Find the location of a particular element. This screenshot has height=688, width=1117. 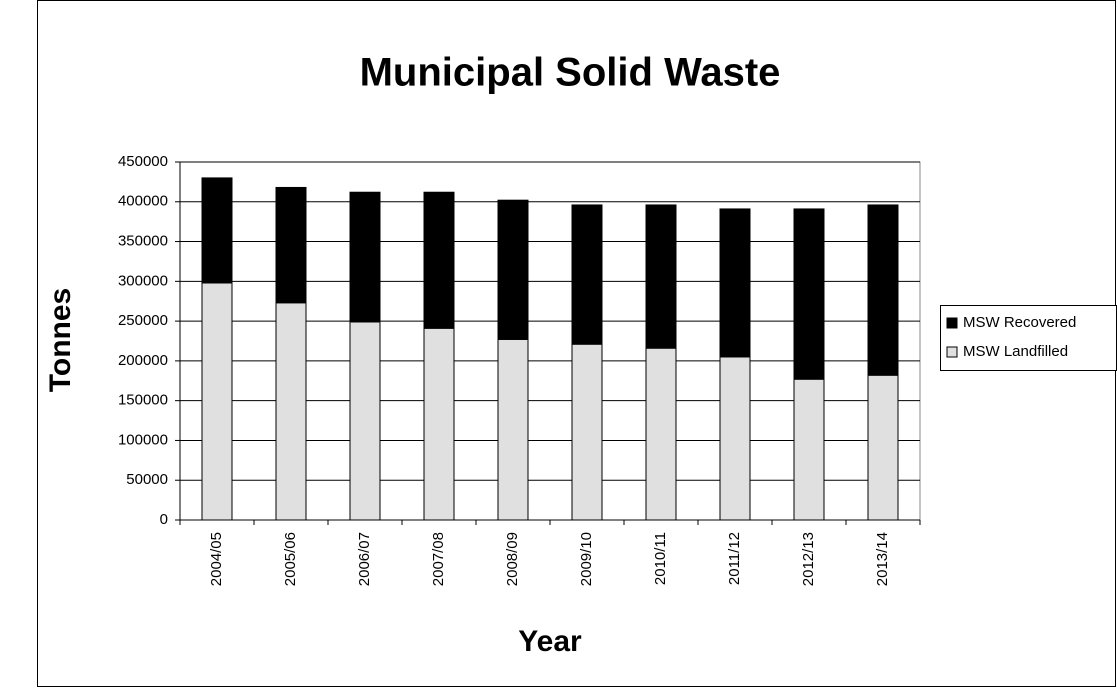

x-tick-label: 2009/10 is located at coordinates (586, 559).